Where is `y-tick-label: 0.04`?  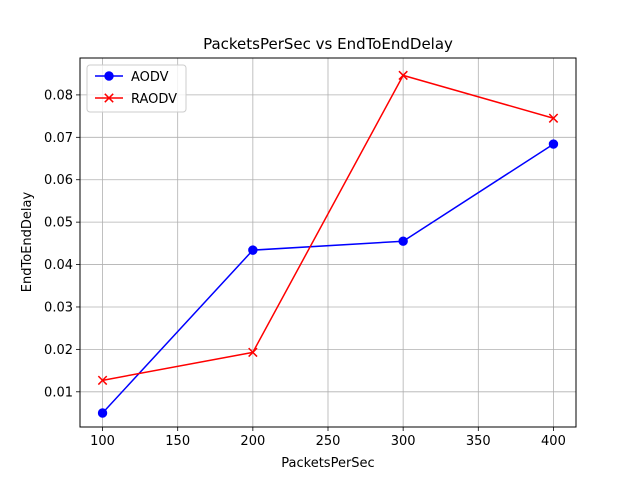
y-tick-label: 0.04 is located at coordinates (58, 265).